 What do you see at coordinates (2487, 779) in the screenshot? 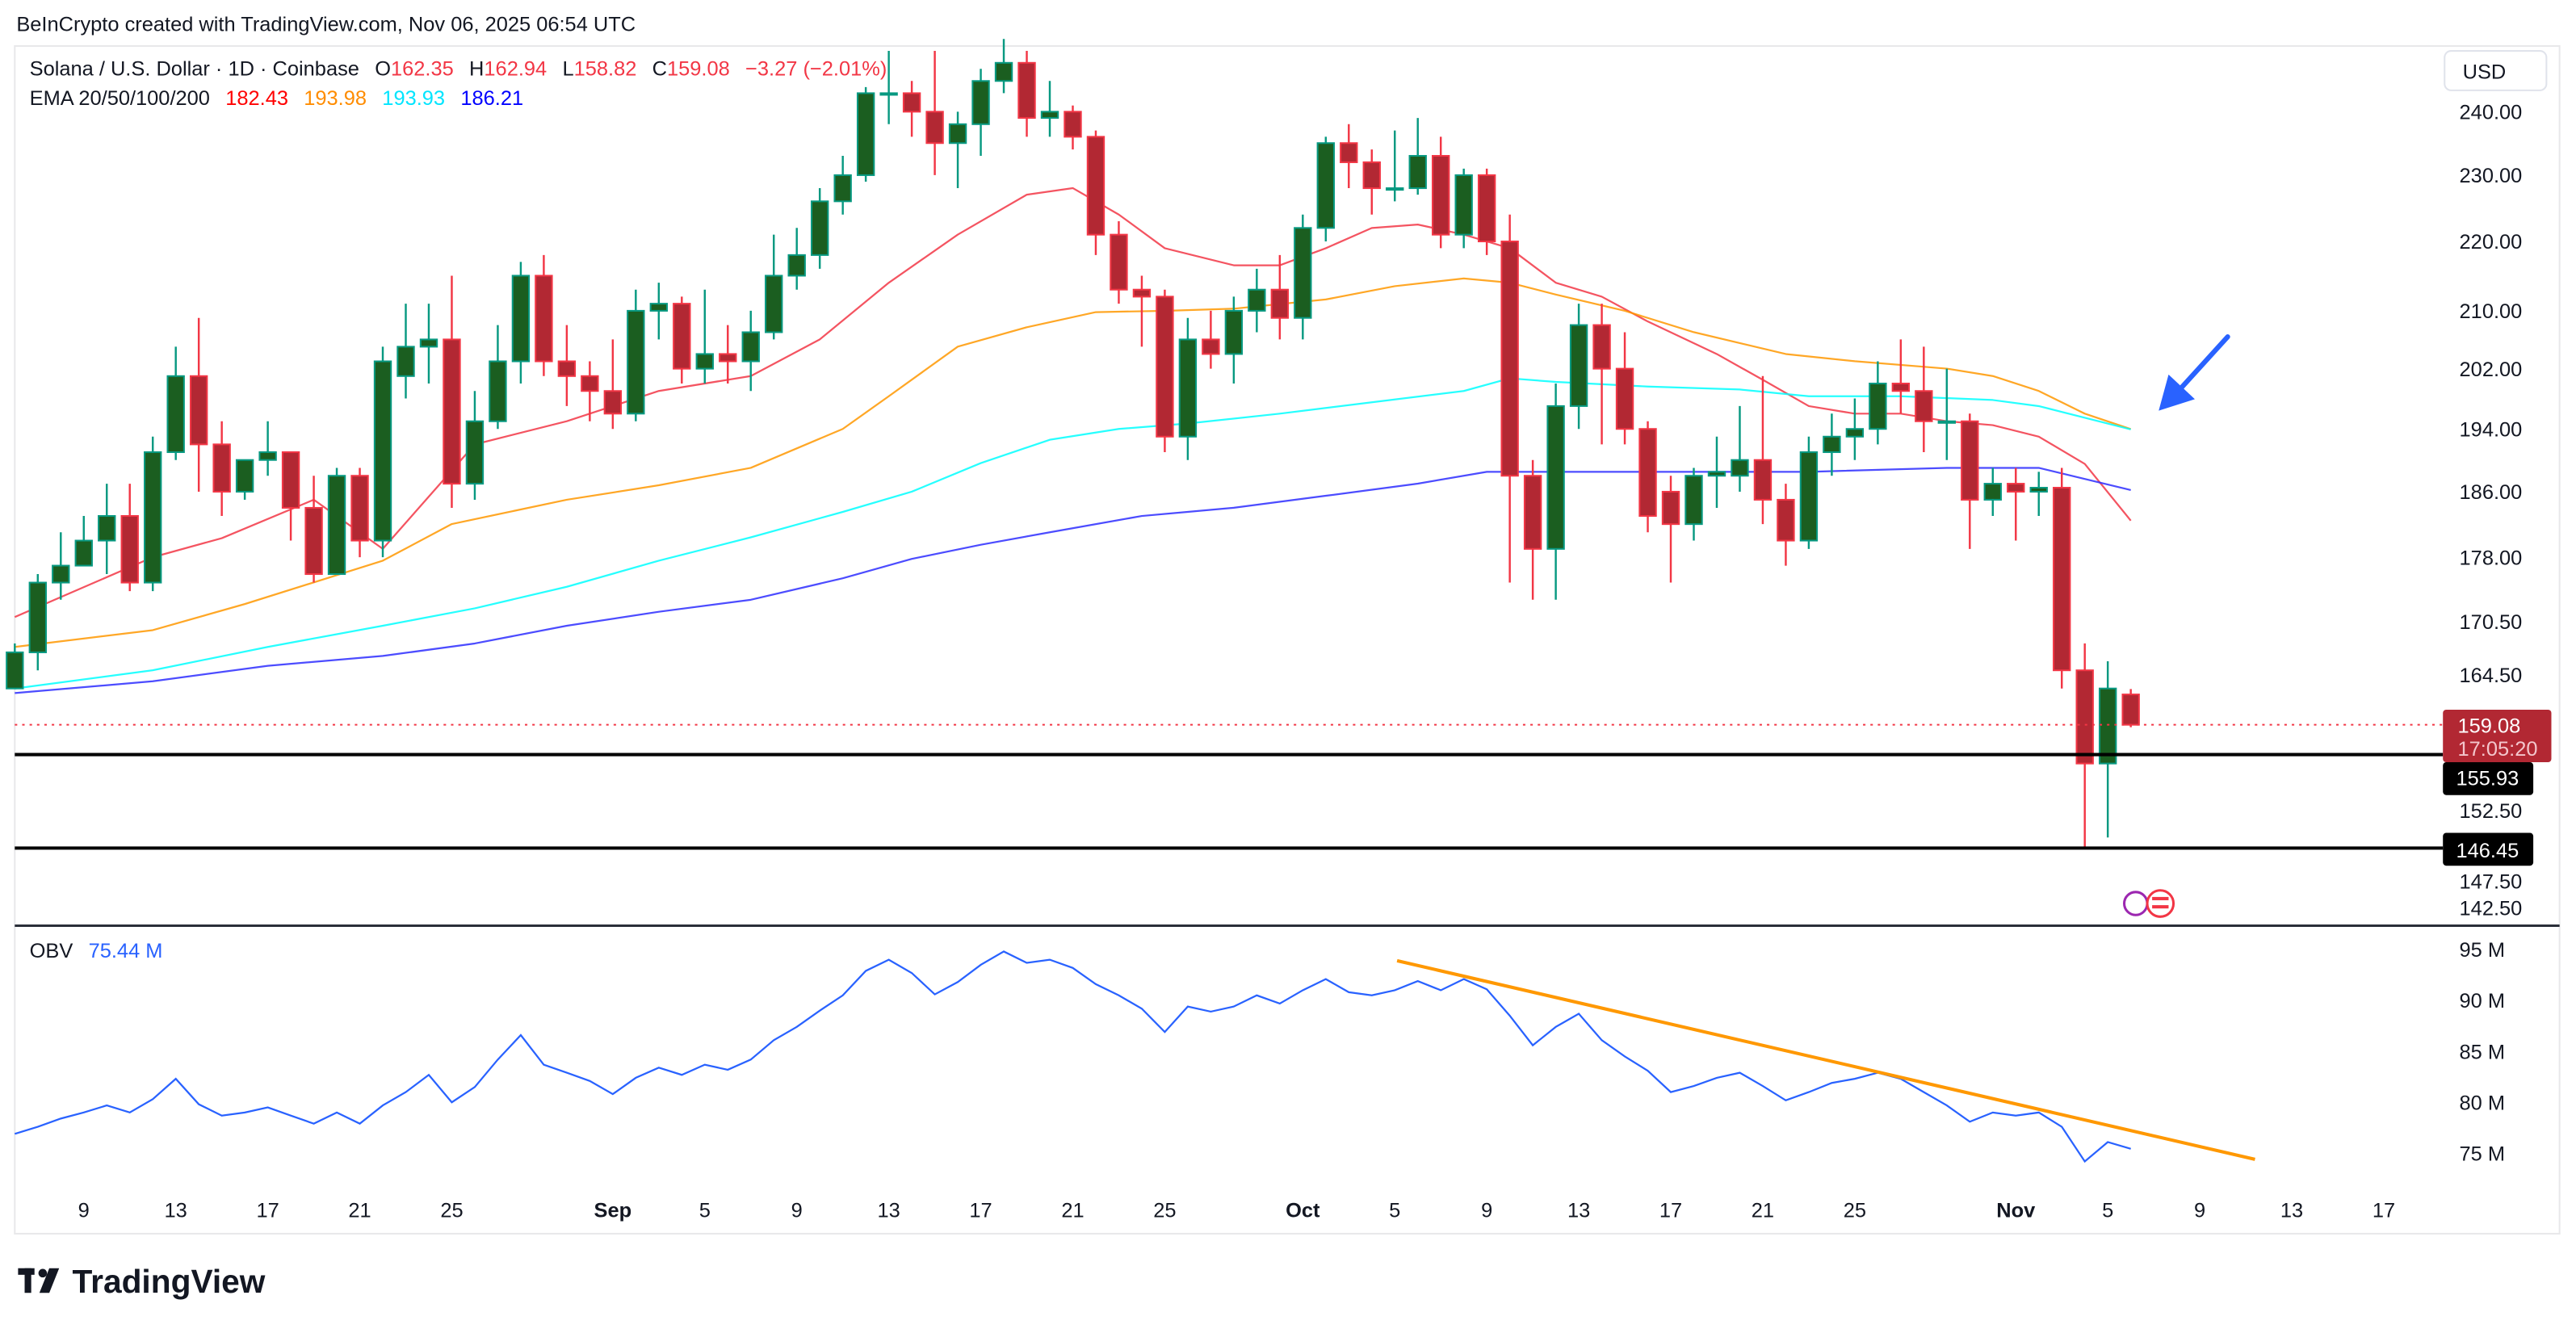
I see `level-tag-1-text: 155.93` at bounding box center [2487, 779].